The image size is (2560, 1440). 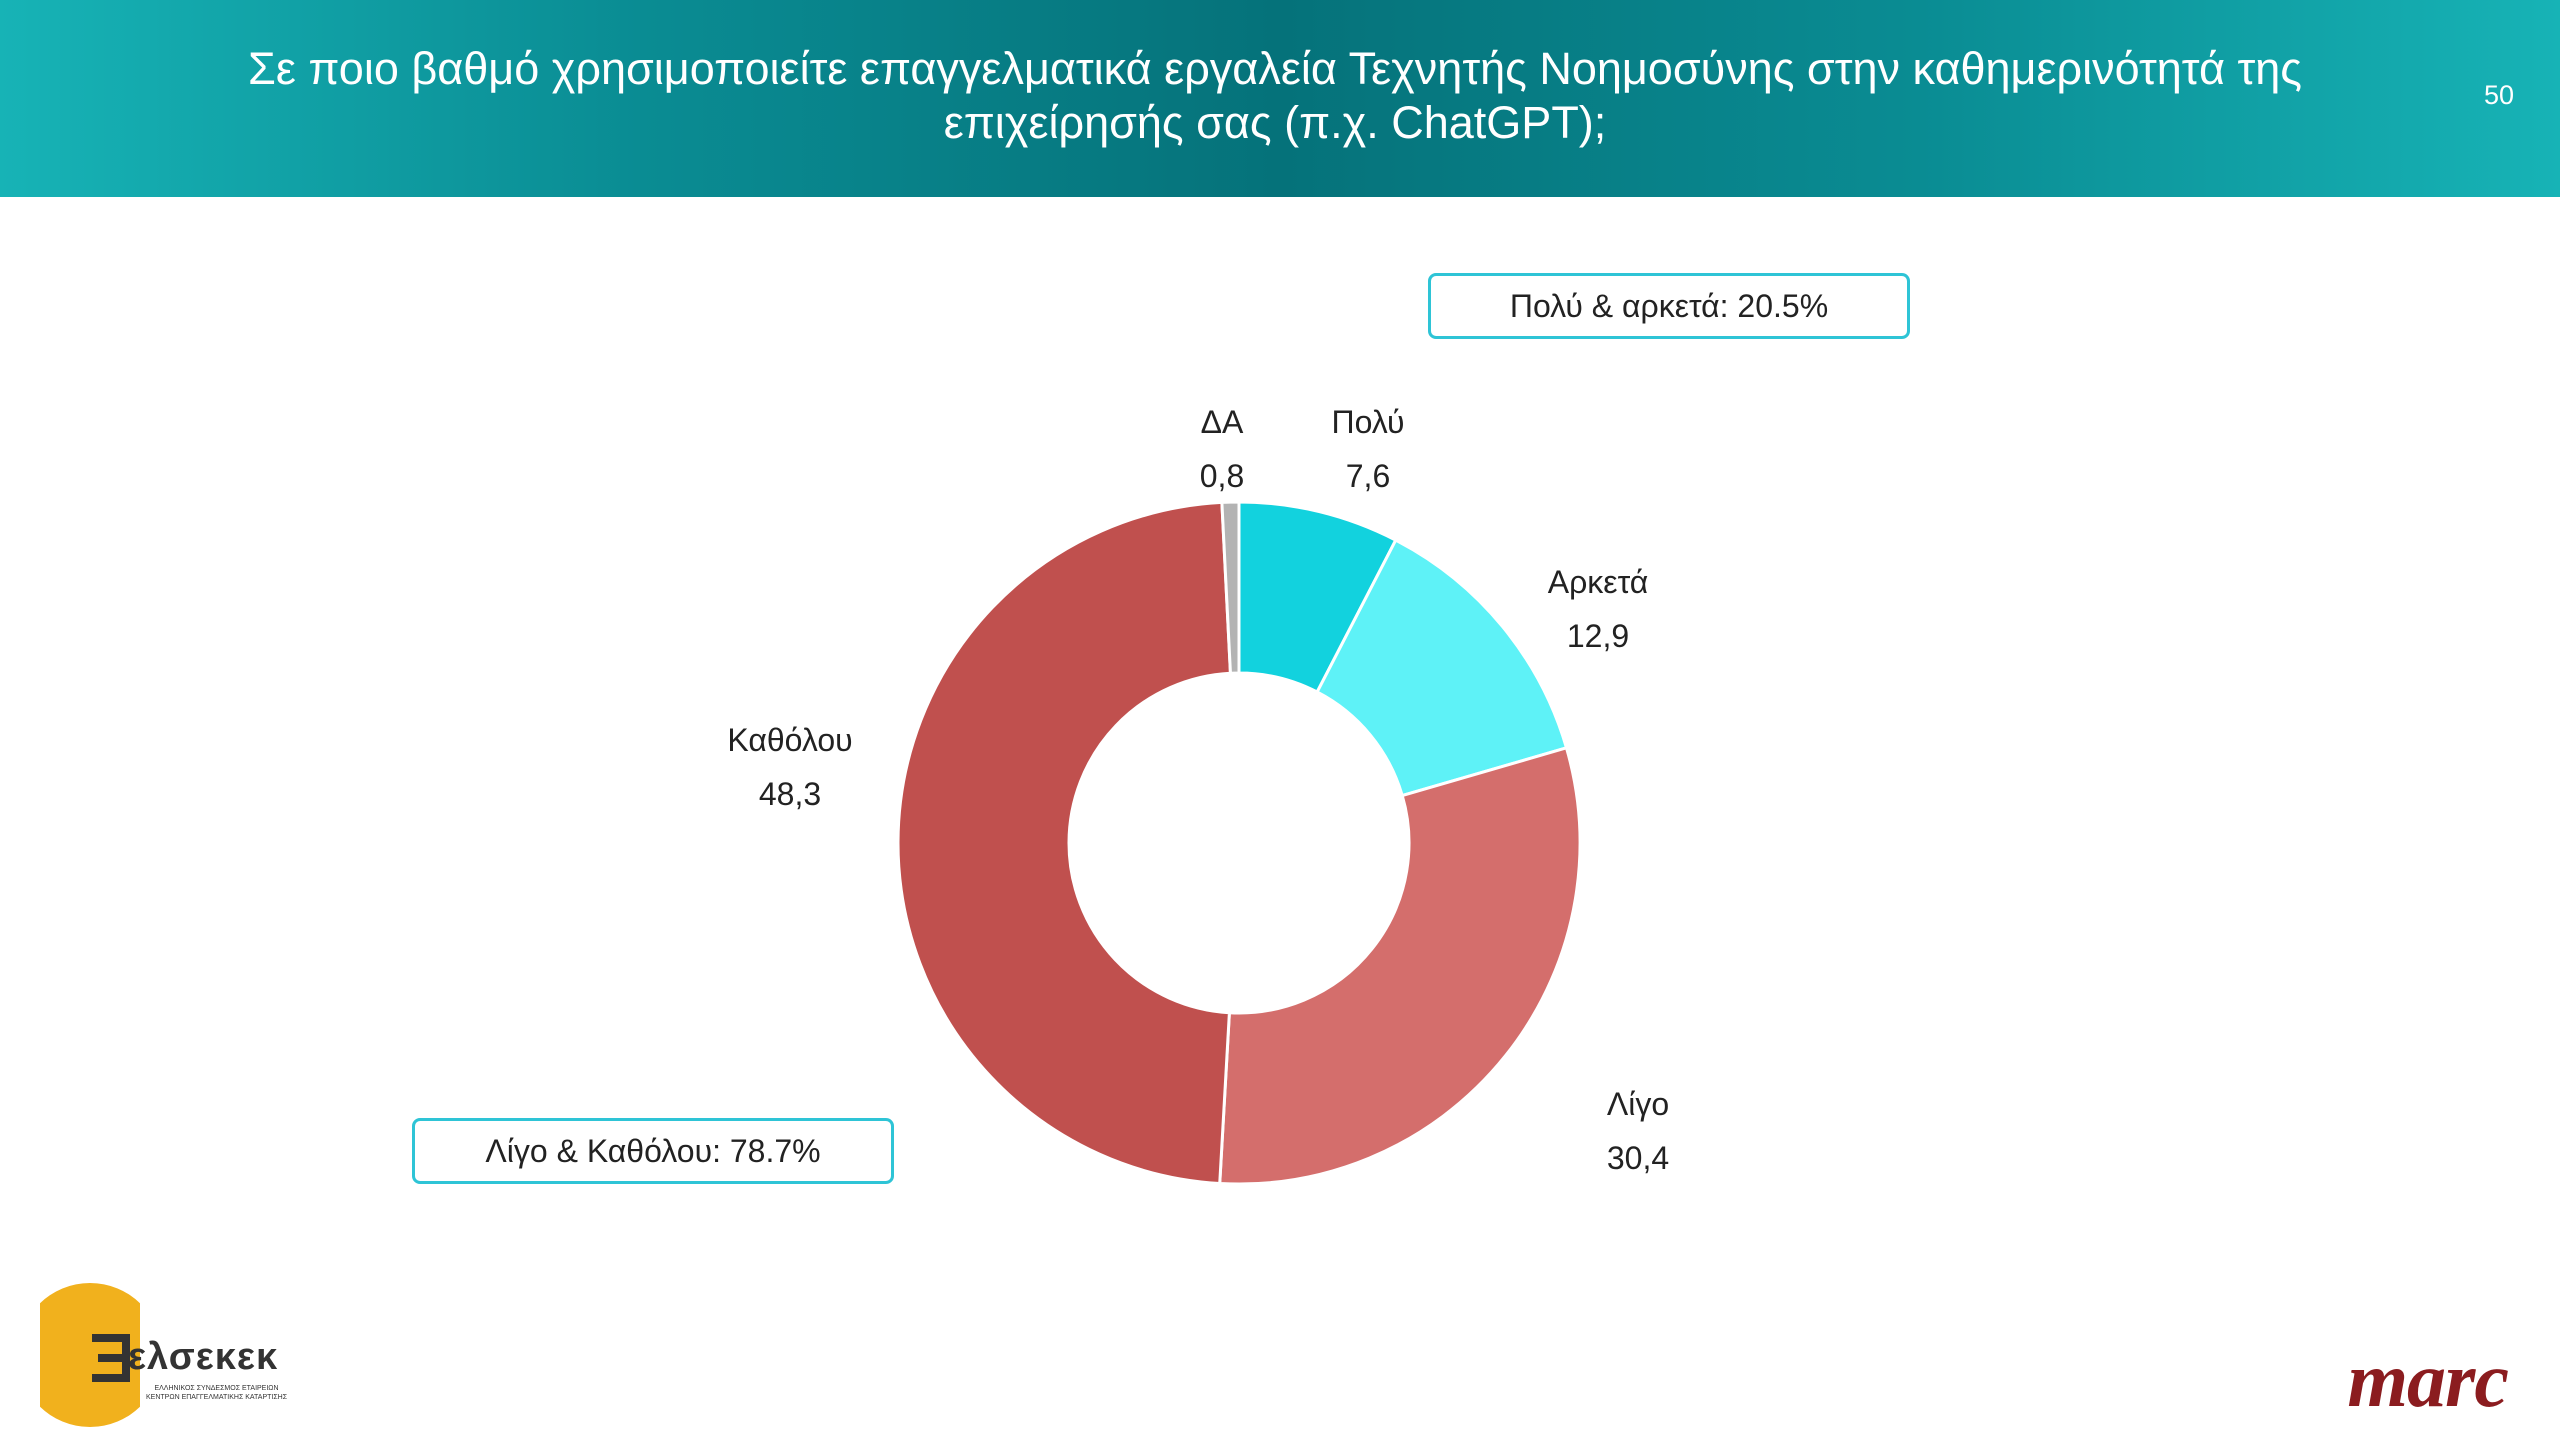 I want to click on callout-bottom: Λίγο & Καθόλου: 78.7%, so click(x=653, y=1151).